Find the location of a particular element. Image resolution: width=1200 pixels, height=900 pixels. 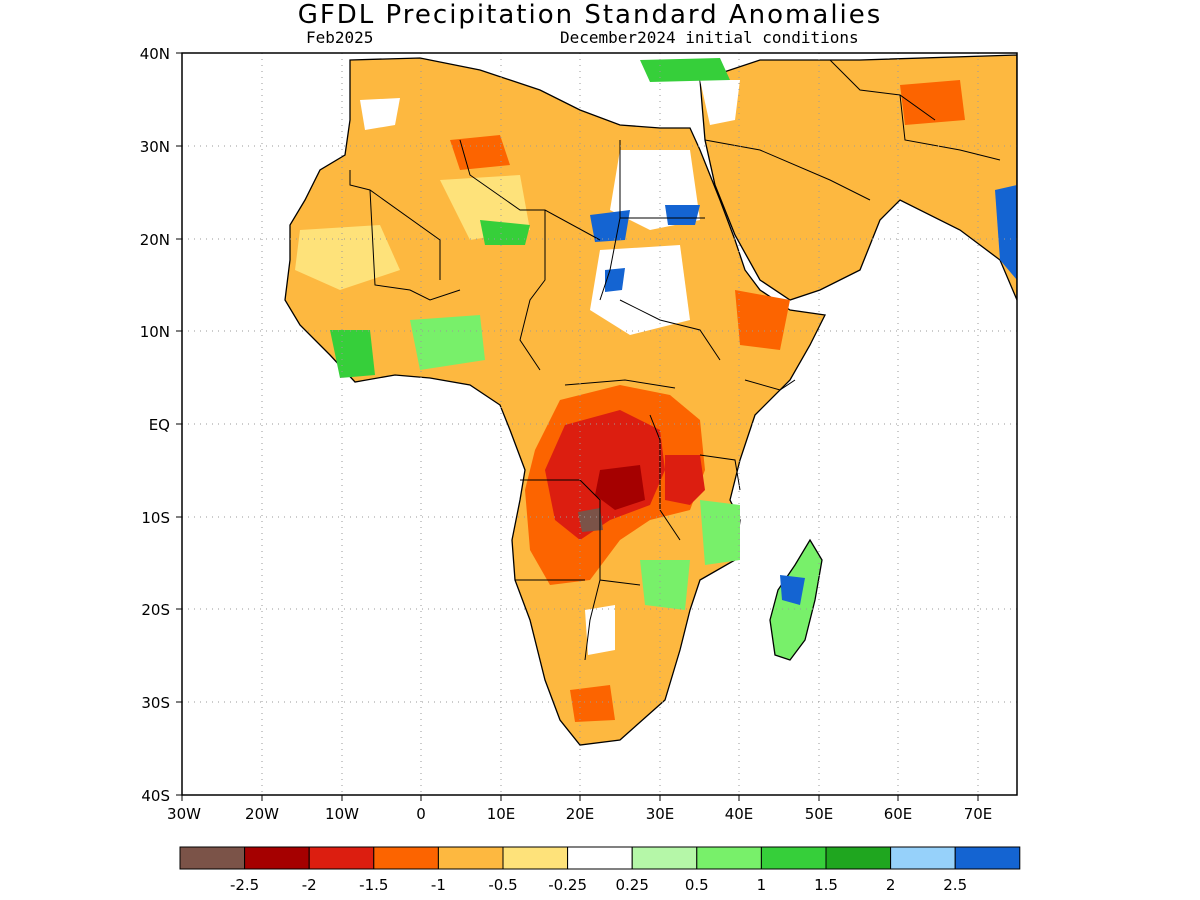

lon-label-40e: 40E is located at coordinates (739, 814).